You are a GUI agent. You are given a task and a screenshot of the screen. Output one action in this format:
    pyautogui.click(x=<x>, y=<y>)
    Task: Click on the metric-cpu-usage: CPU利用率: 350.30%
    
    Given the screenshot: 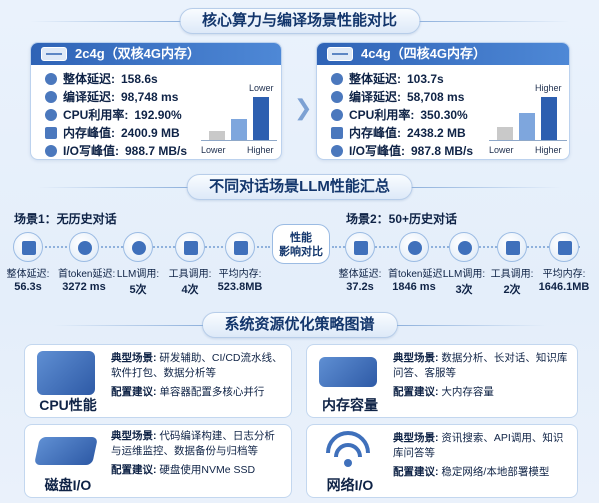 What is the action you would take?
    pyautogui.click(x=399, y=115)
    